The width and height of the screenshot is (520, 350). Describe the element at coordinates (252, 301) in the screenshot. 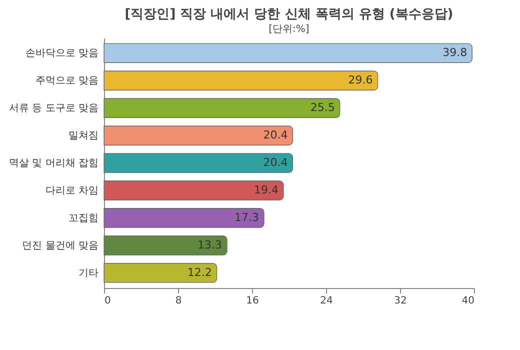

I see `x-tick-label: 16` at that location.